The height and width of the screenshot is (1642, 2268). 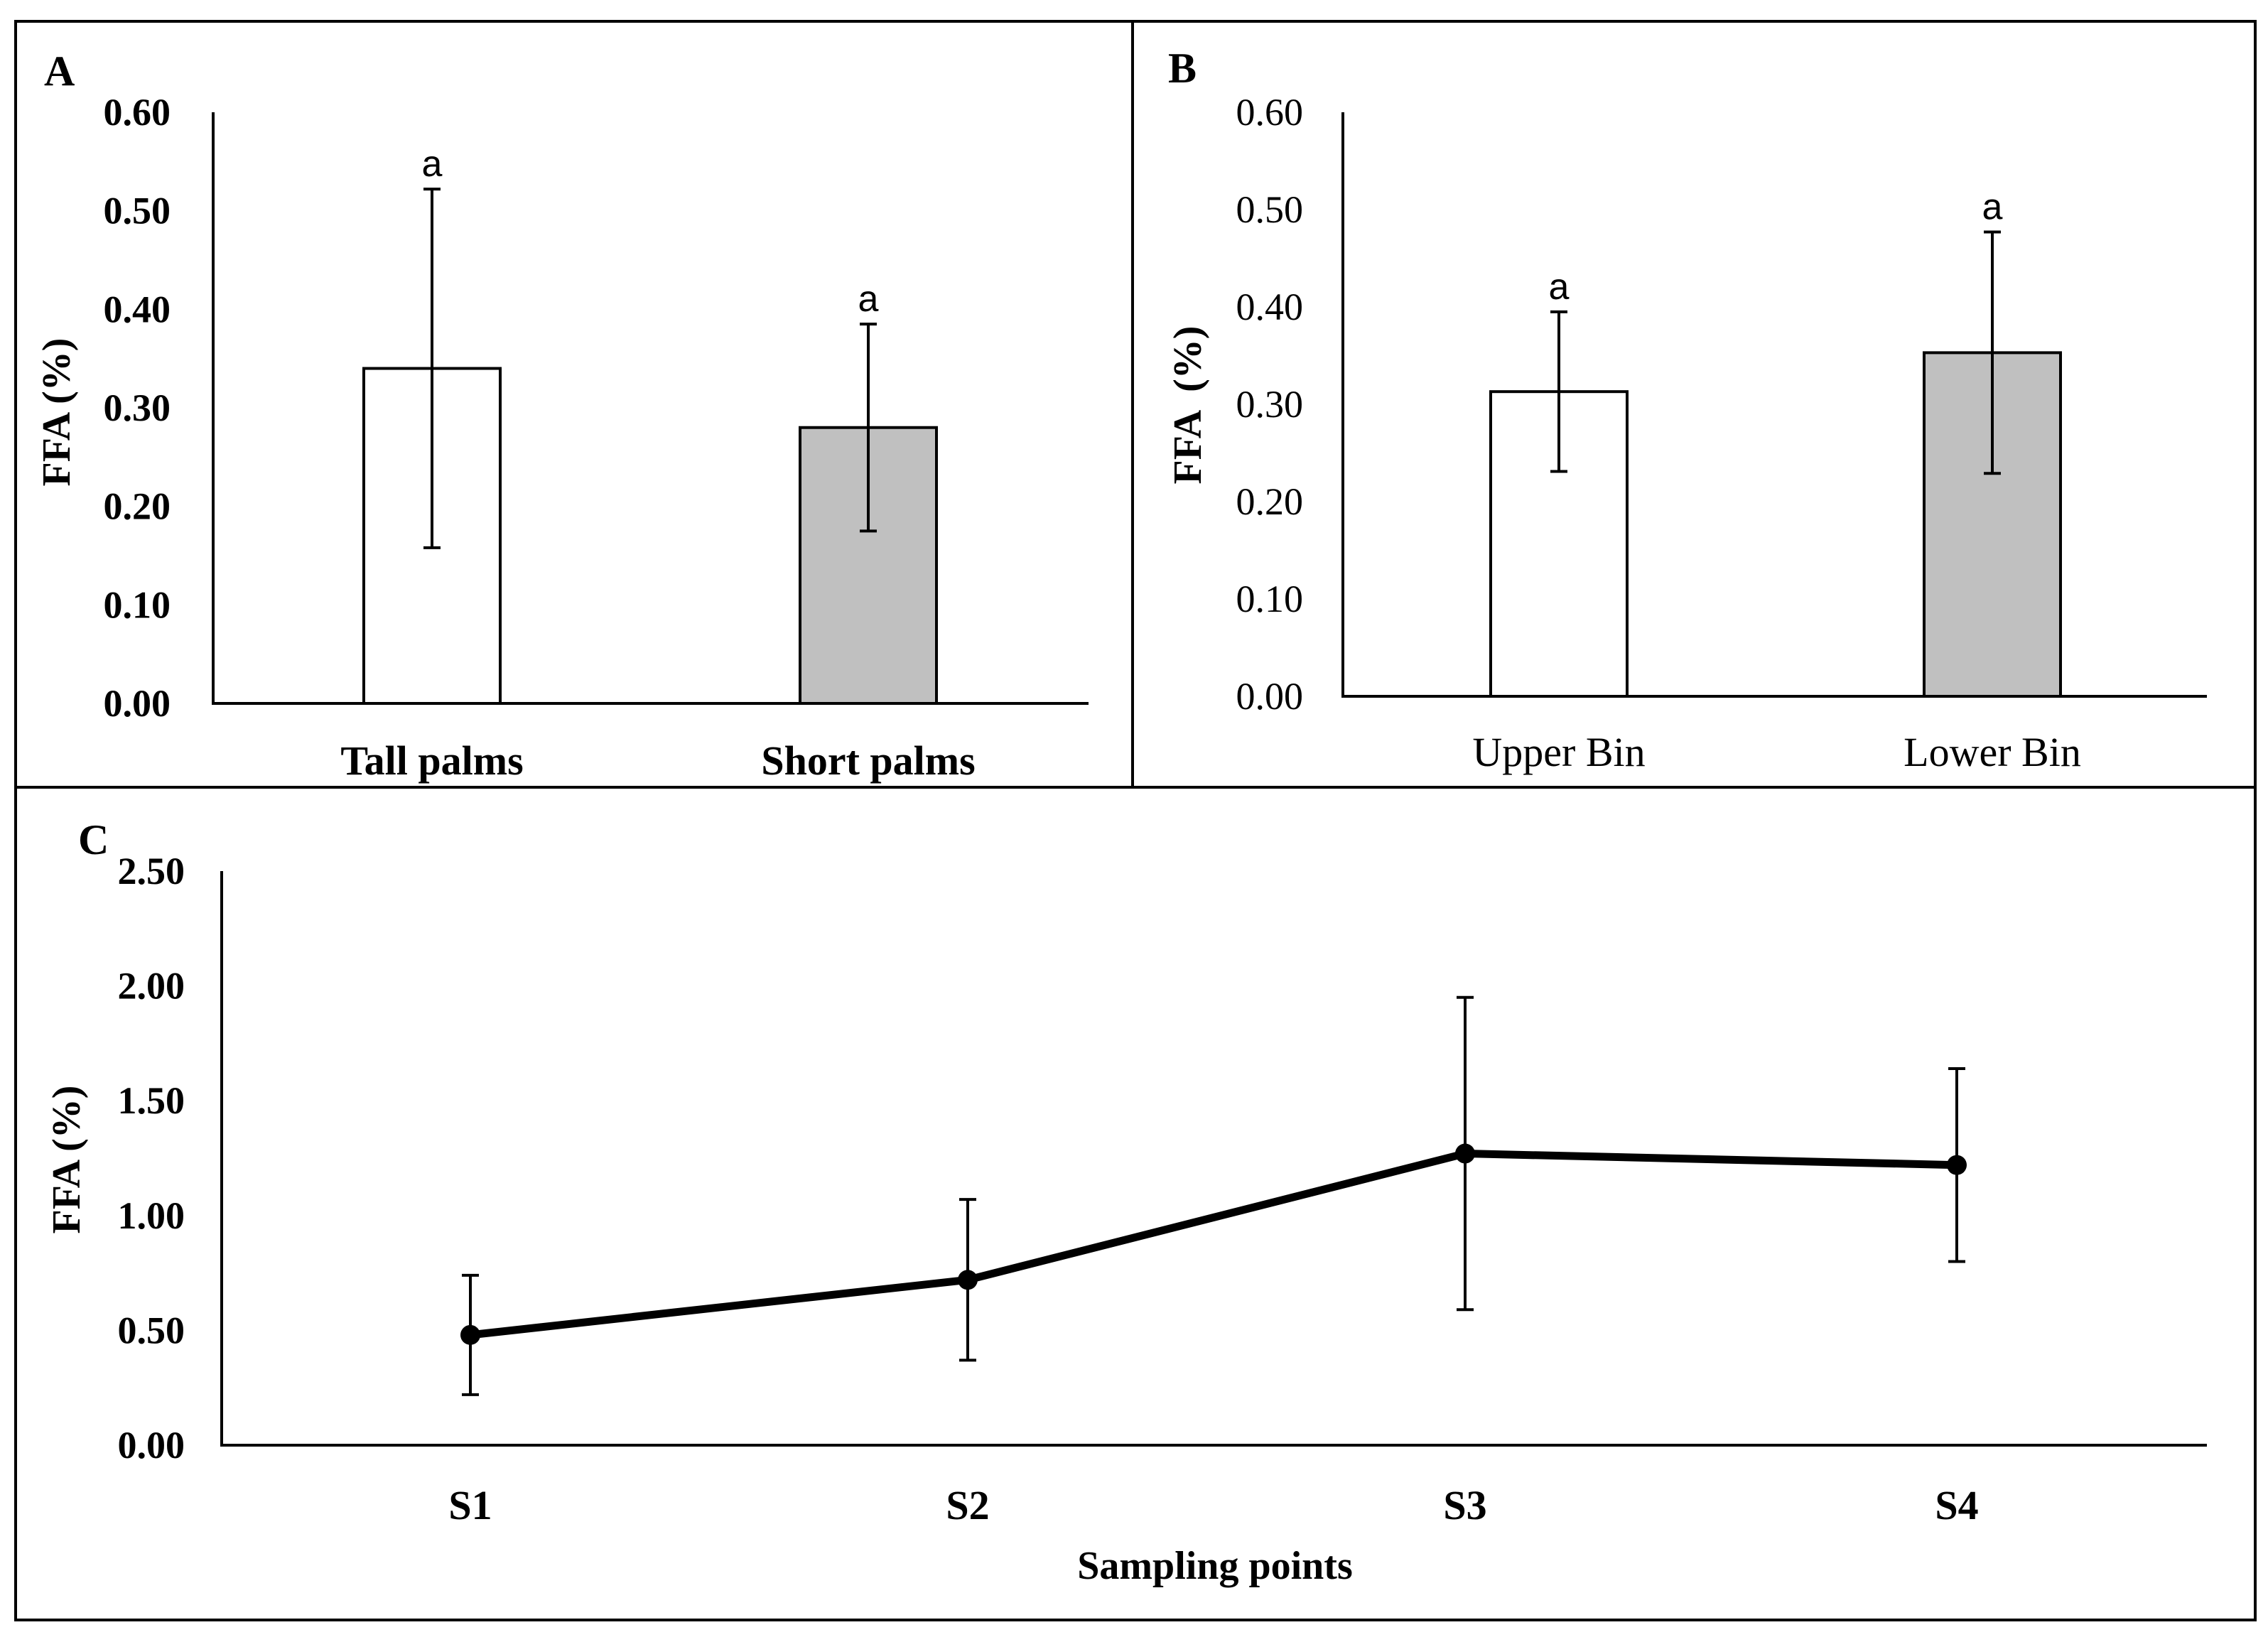 I want to click on panel-b-label: B, so click(x=1182, y=68).